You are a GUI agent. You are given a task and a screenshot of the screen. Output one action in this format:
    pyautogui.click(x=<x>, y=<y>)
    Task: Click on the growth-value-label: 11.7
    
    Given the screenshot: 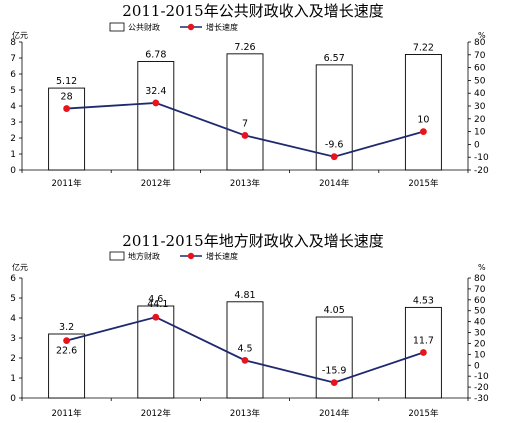 What is the action you would take?
    pyautogui.click(x=423, y=341)
    